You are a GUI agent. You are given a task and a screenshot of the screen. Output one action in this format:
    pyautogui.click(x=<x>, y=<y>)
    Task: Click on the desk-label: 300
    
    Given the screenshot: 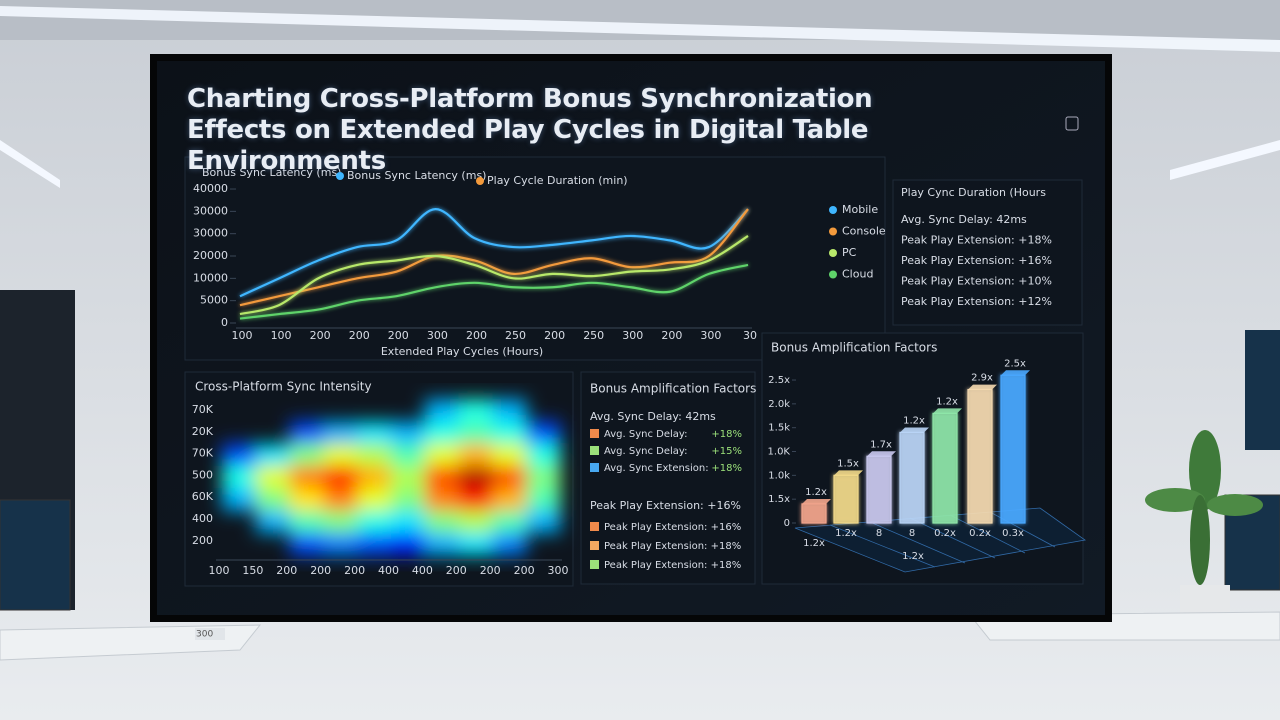 What is the action you would take?
    pyautogui.click(x=204, y=635)
    